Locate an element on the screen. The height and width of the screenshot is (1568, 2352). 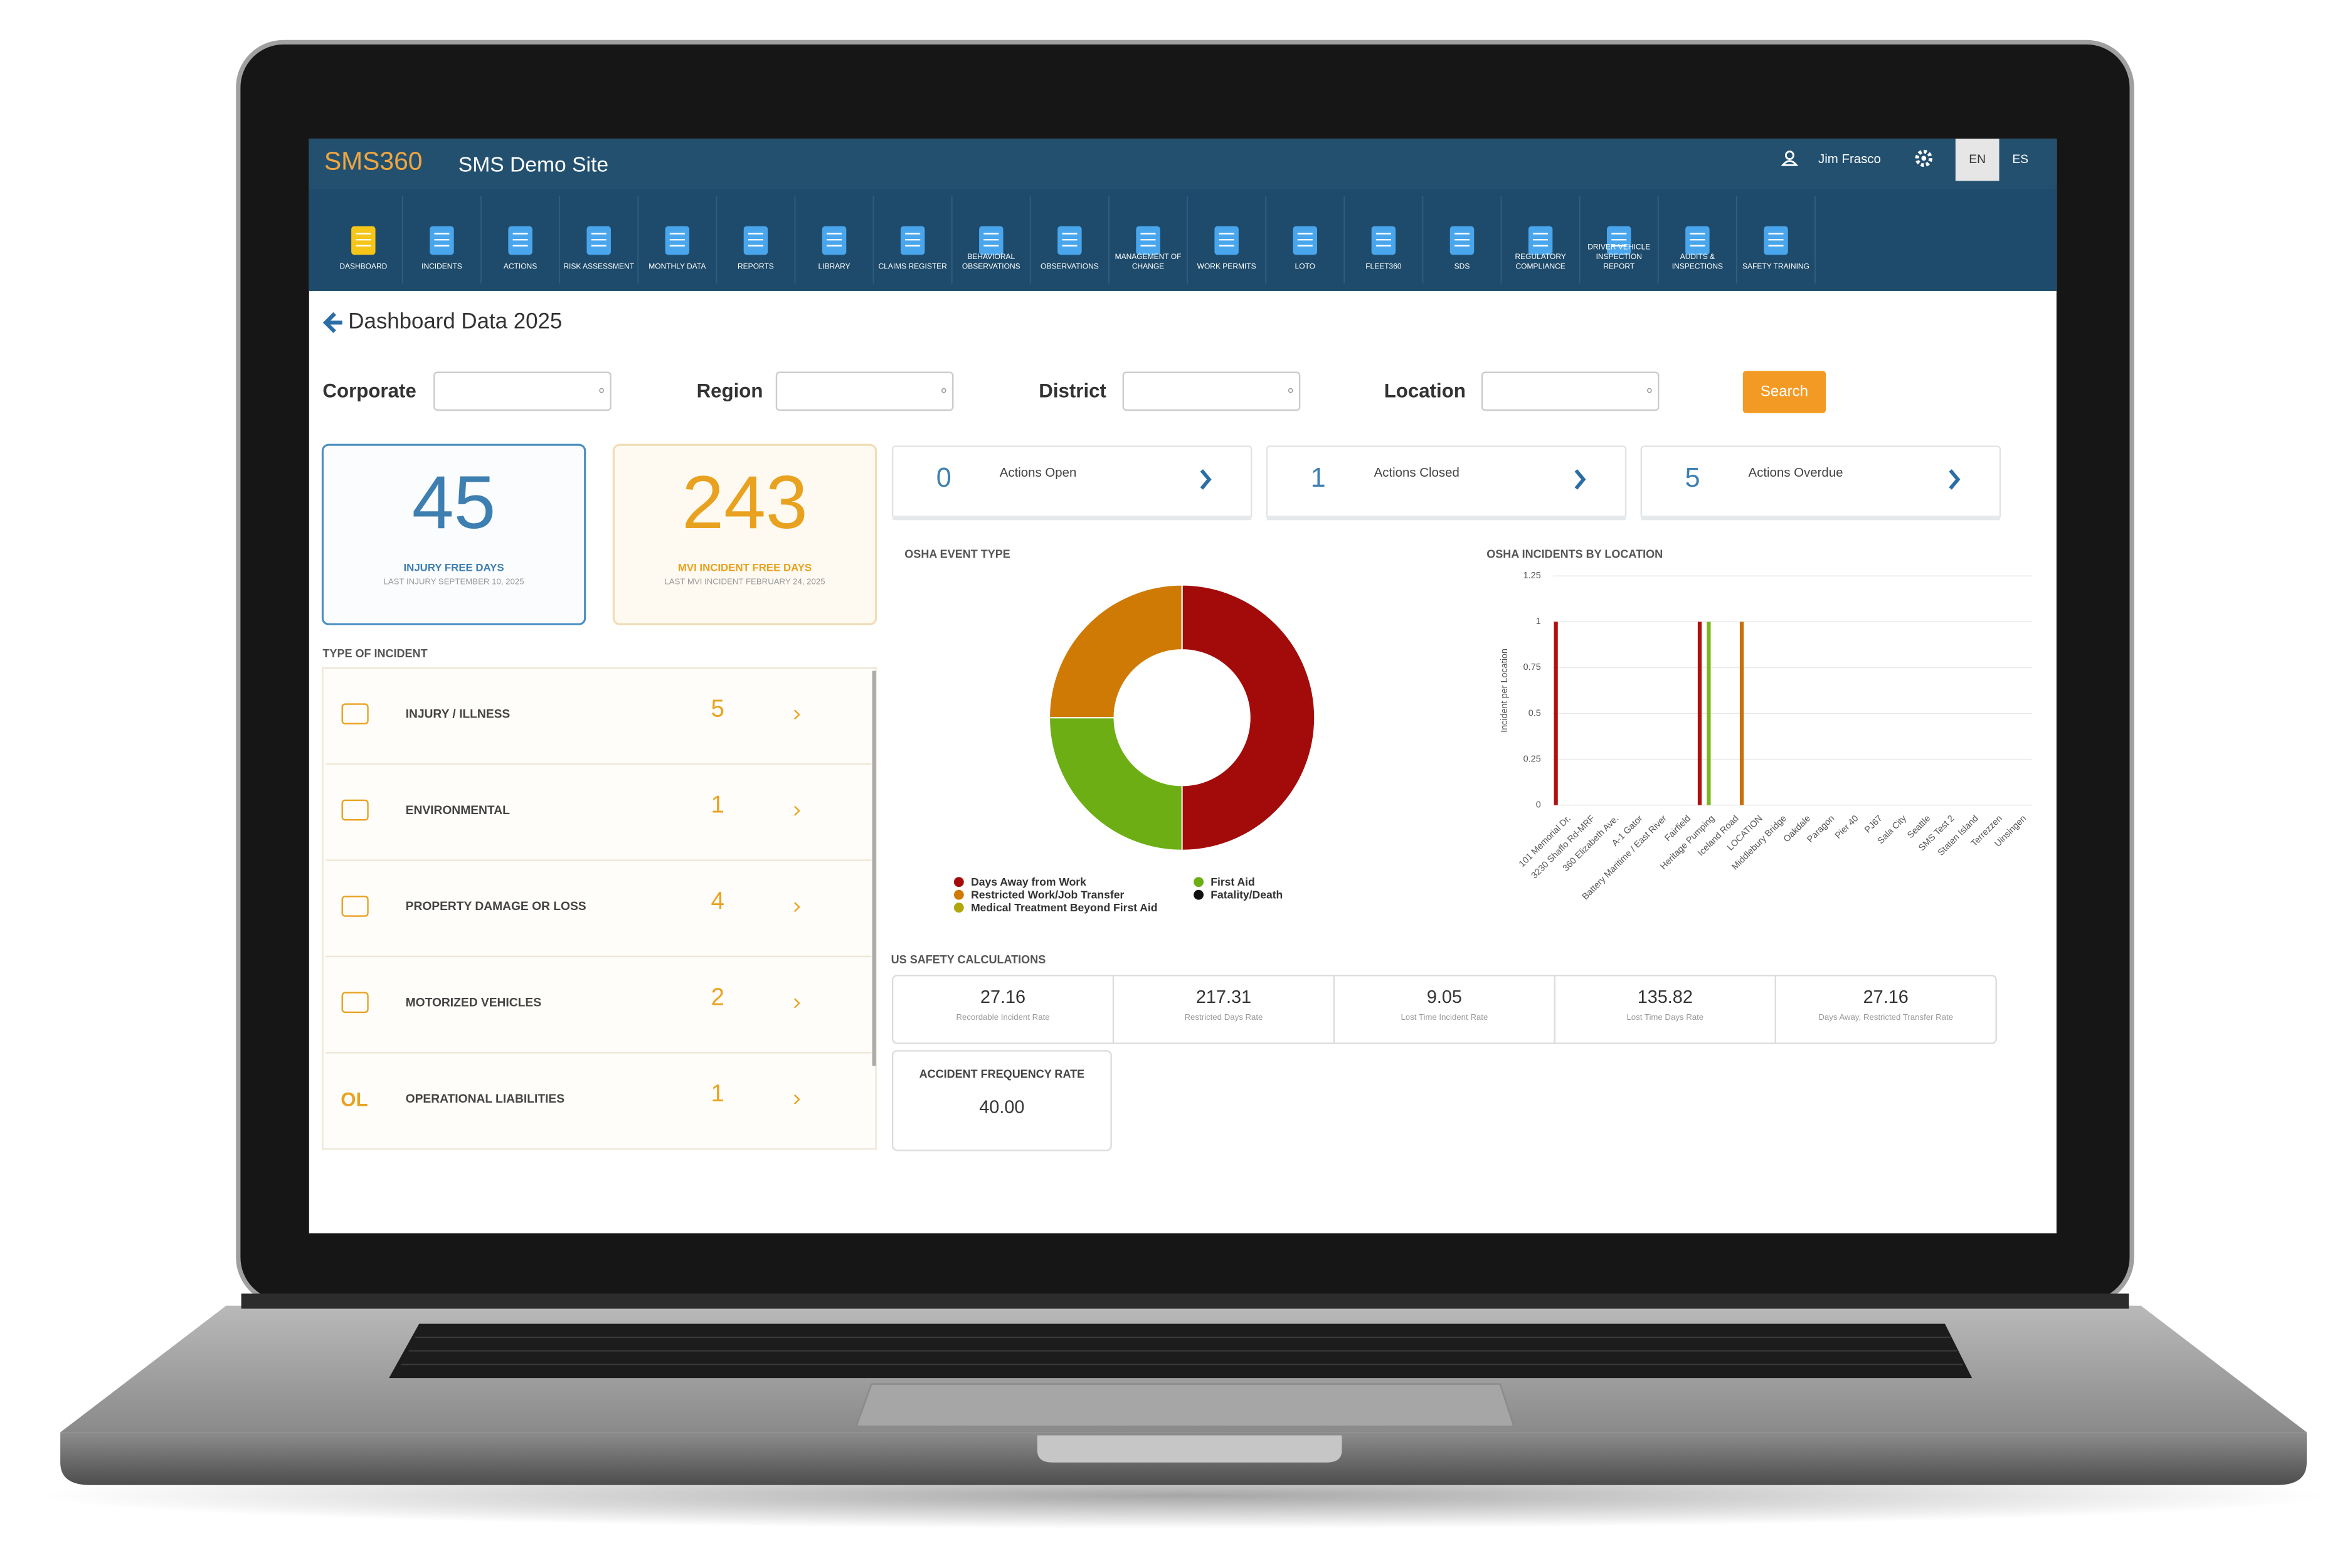
accident-box is located at coordinates (1001, 1101).